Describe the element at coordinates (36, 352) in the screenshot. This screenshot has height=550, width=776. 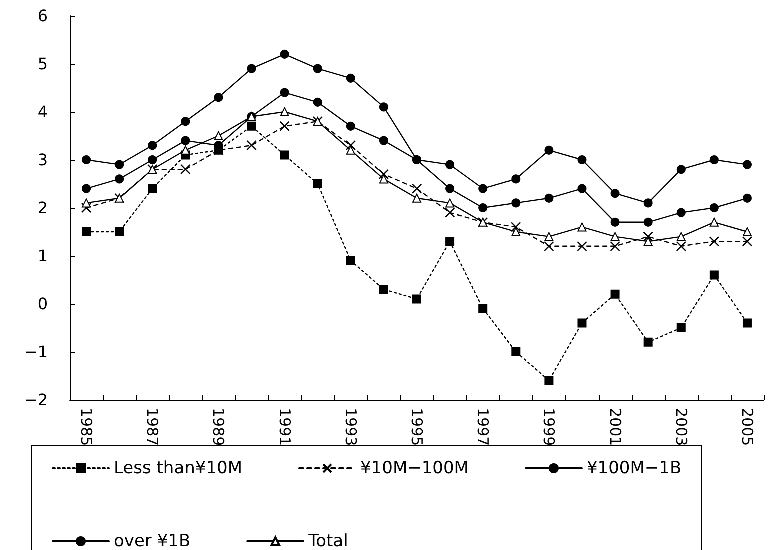
I see `y-tick-label: −1` at that location.